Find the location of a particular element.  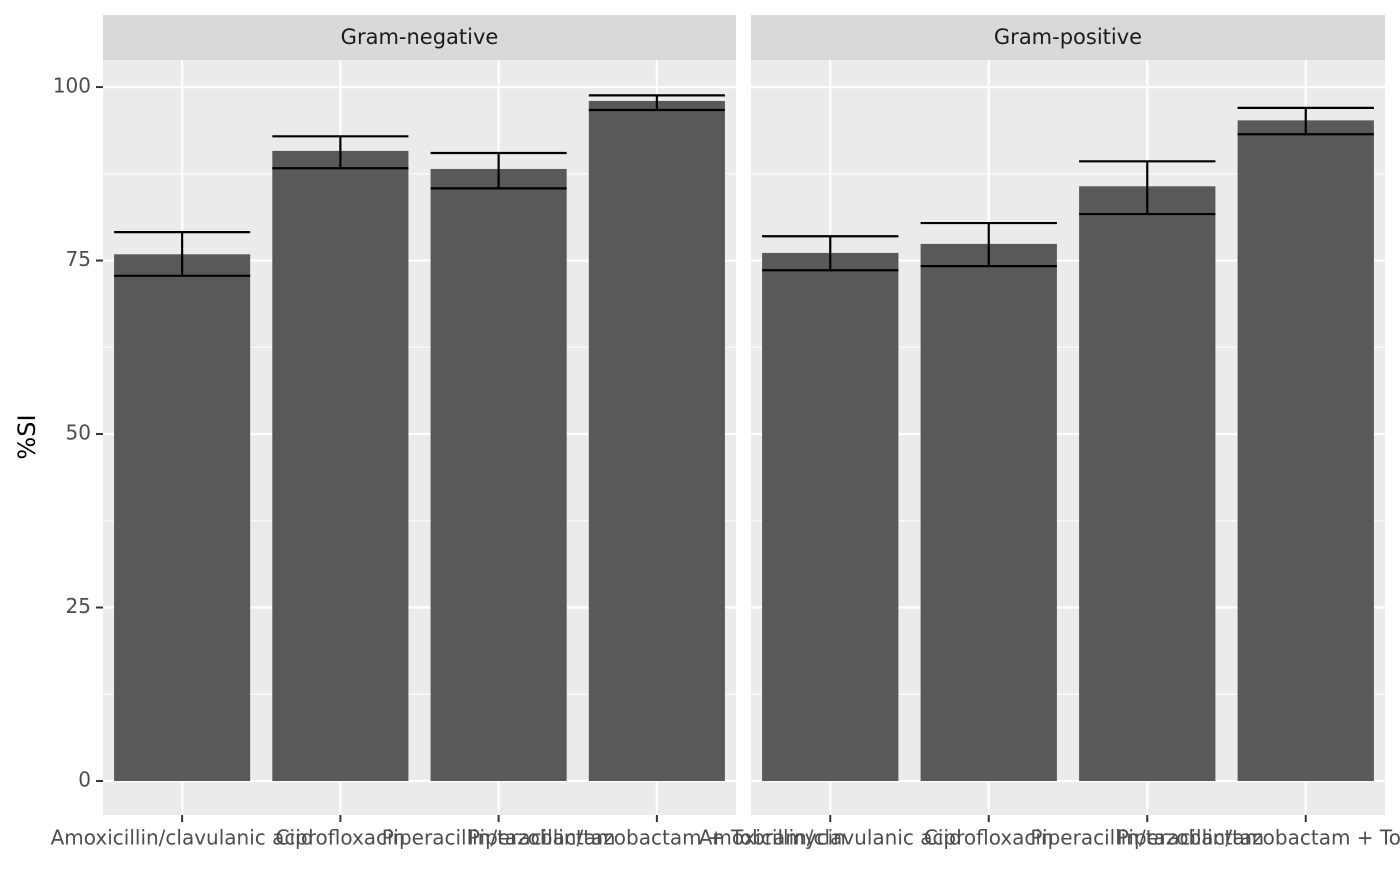

y-tick-label: 0 is located at coordinates (84, 779).